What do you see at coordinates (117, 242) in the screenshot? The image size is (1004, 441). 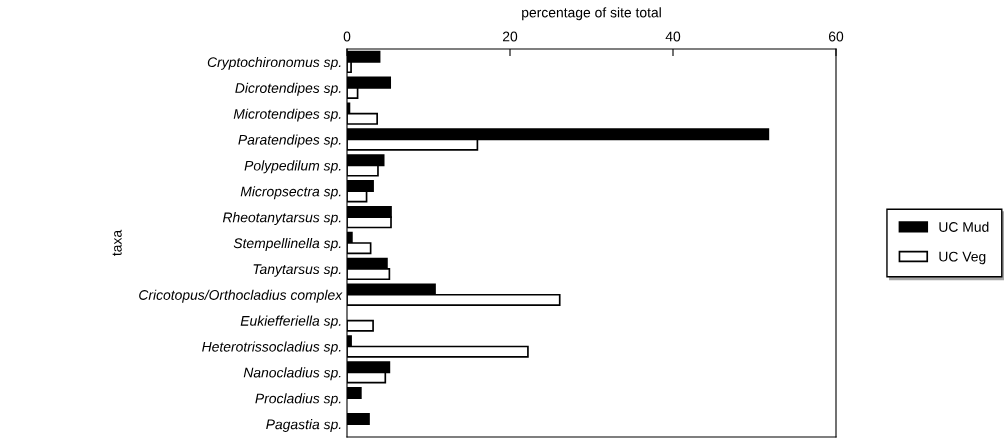 I see `y-axis-title: taxa` at bounding box center [117, 242].